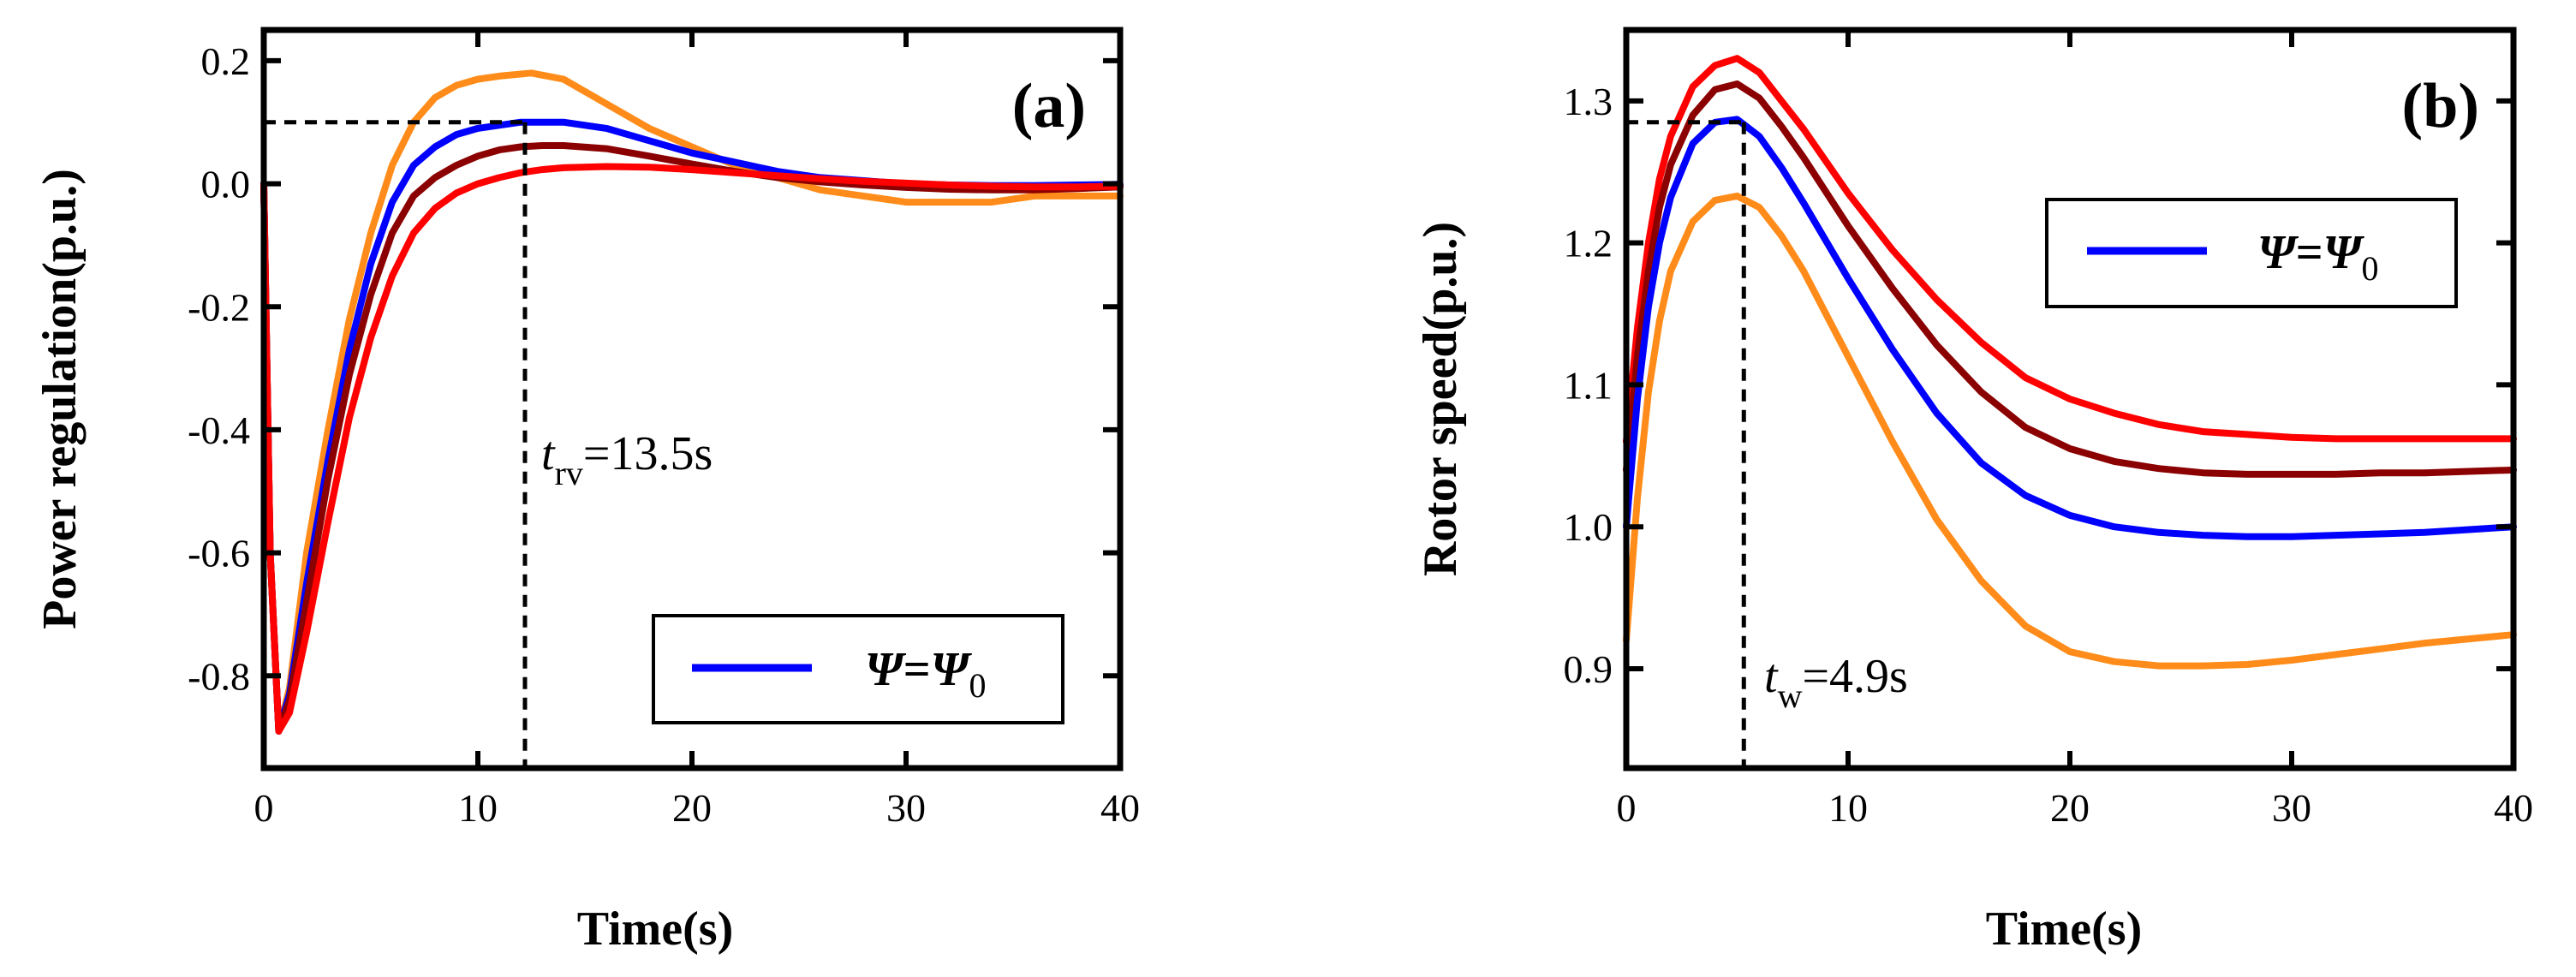 This screenshot has height=977, width=2576. What do you see at coordinates (219, 307) in the screenshot?
I see `panel-a-ytick-label: -0.2` at bounding box center [219, 307].